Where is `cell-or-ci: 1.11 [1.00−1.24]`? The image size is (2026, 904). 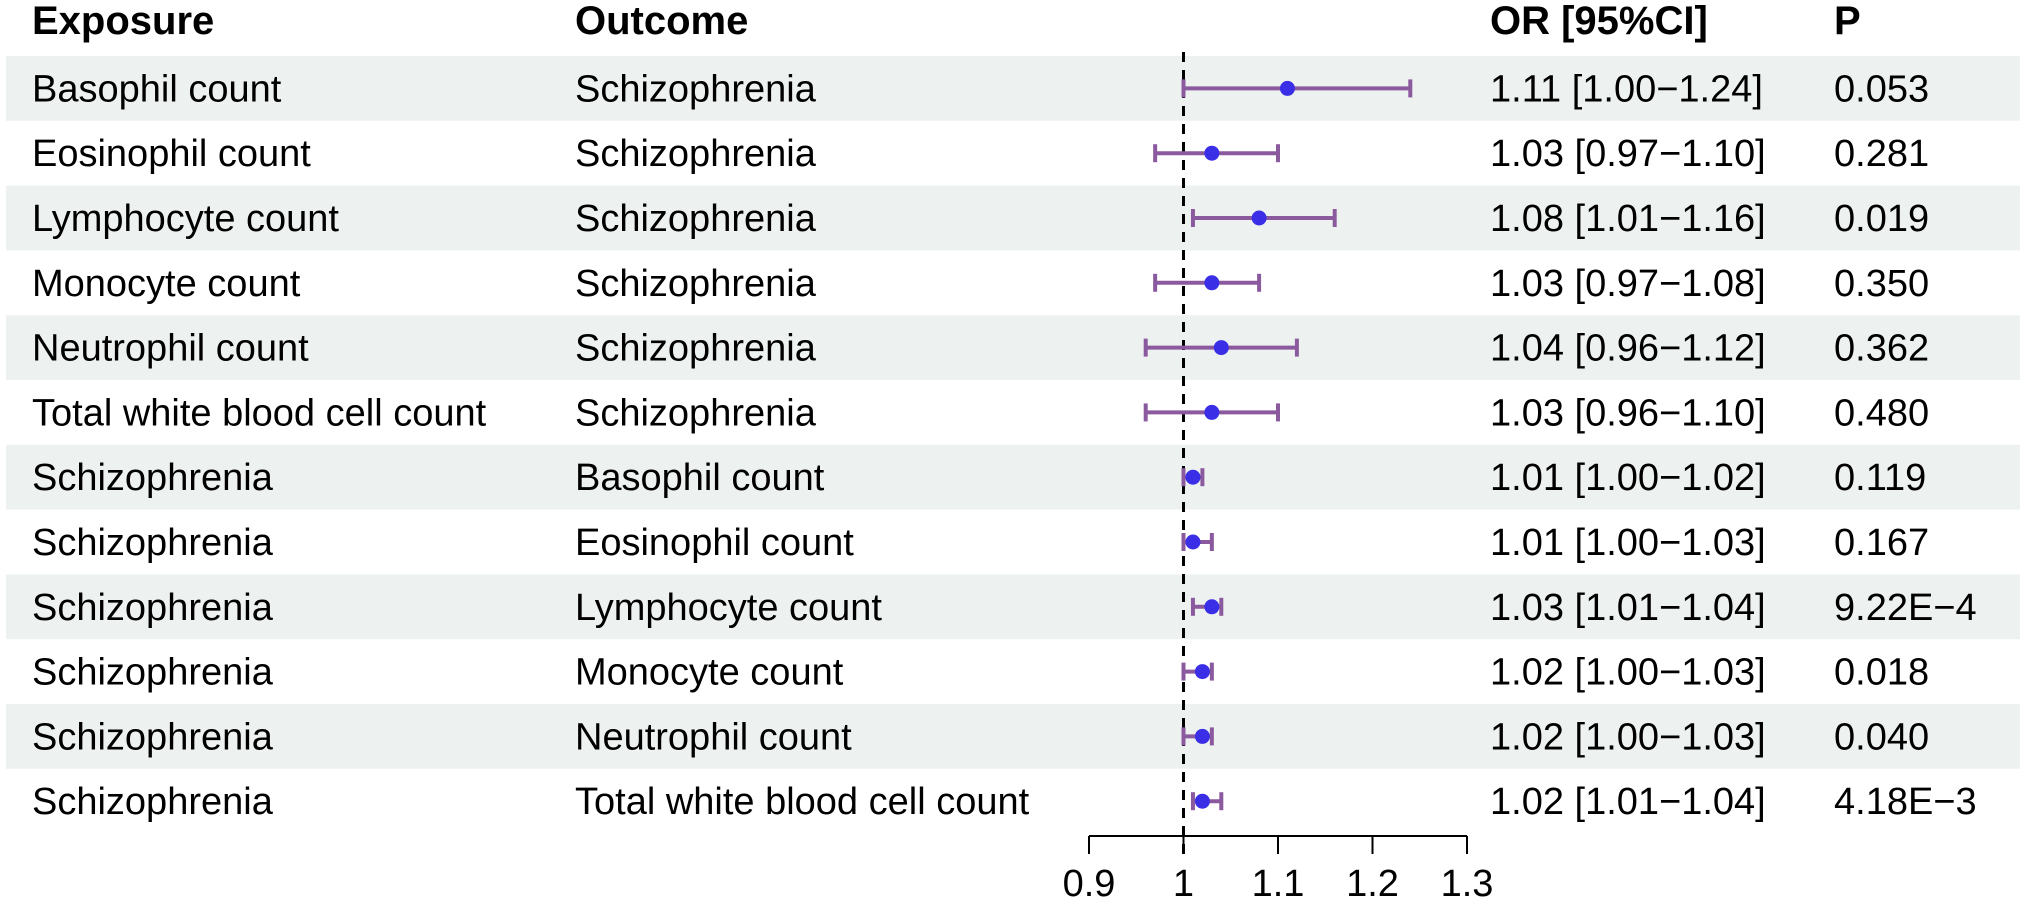
cell-or-ci: 1.11 [1.00−1.24] is located at coordinates (1626, 89).